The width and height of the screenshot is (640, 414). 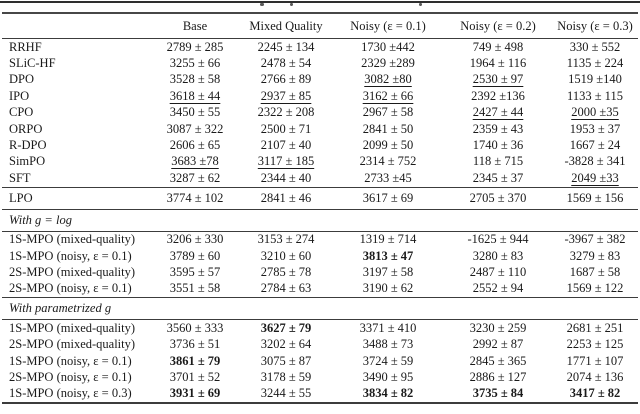 I want to click on value-cell: 2841 ± 50, so click(x=388, y=128).